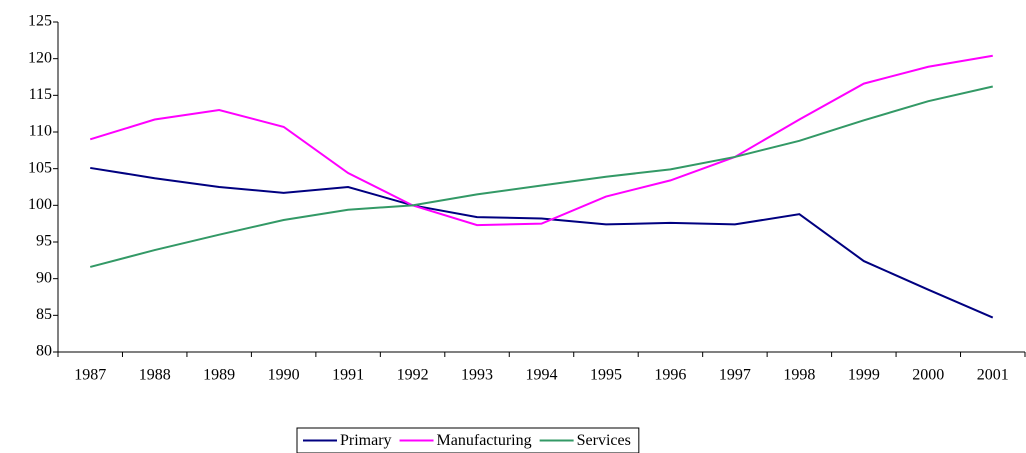 The image size is (1026, 453). I want to click on y-tick-label: 95, so click(44, 241).